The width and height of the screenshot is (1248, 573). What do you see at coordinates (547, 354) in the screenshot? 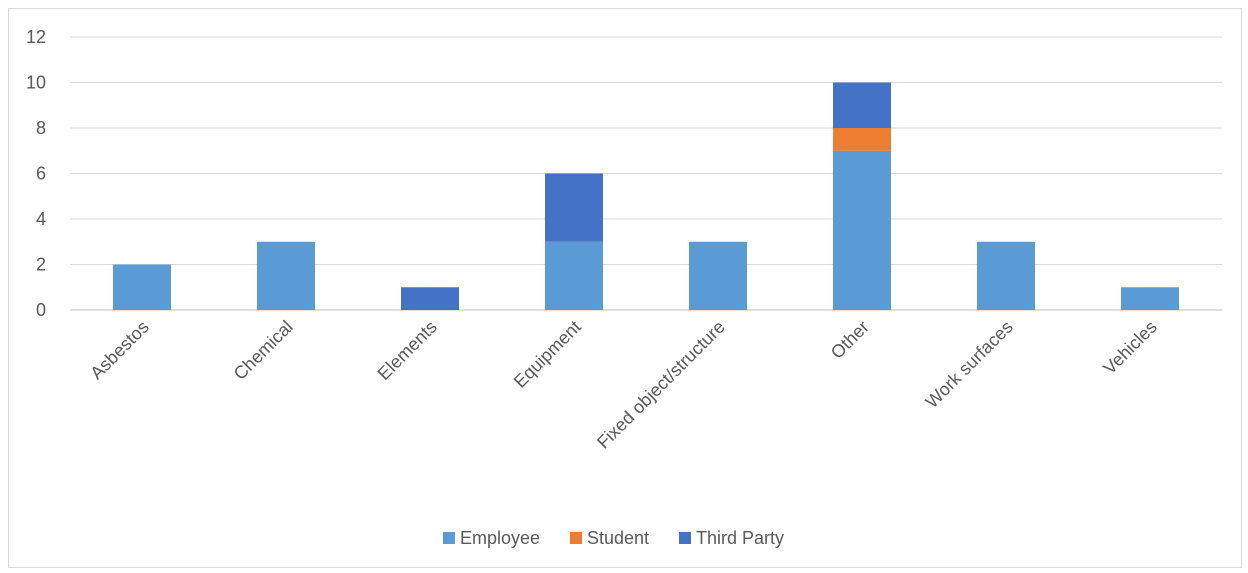
I see `x-category-label: Equipment` at bounding box center [547, 354].